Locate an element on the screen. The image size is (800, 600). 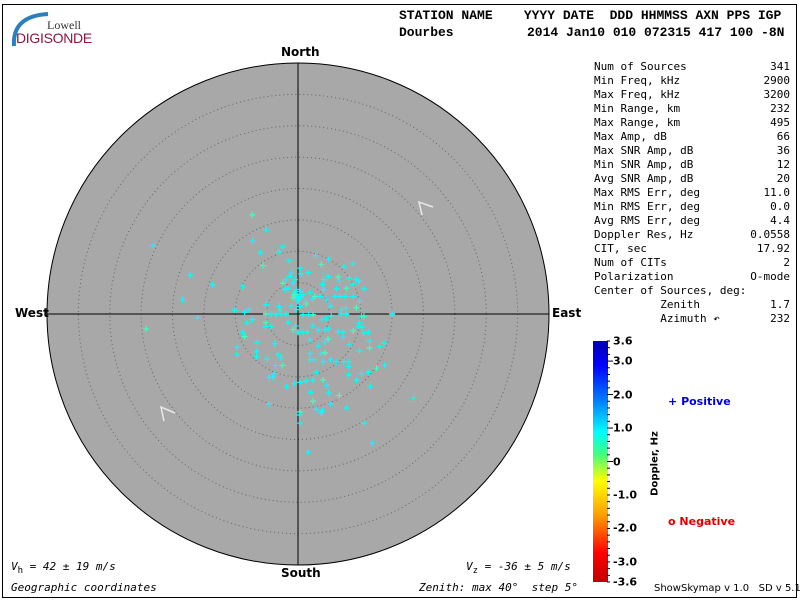
stats-row: Max Amp, dB 66 is located at coordinates (692, 137).